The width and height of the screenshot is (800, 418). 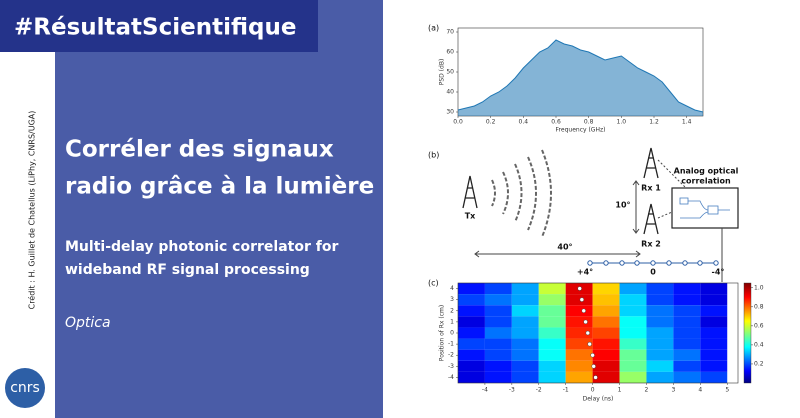 I want to click on box-title: Analog optical, so click(x=706, y=171).